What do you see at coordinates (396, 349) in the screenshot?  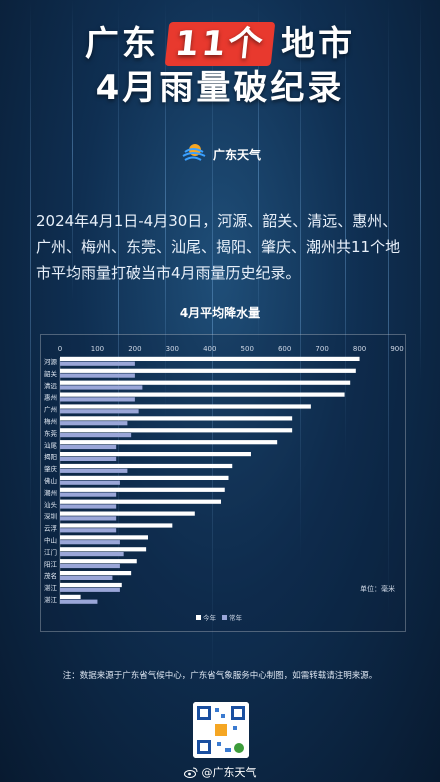 I see `x-tick-label-9: 900` at bounding box center [396, 349].